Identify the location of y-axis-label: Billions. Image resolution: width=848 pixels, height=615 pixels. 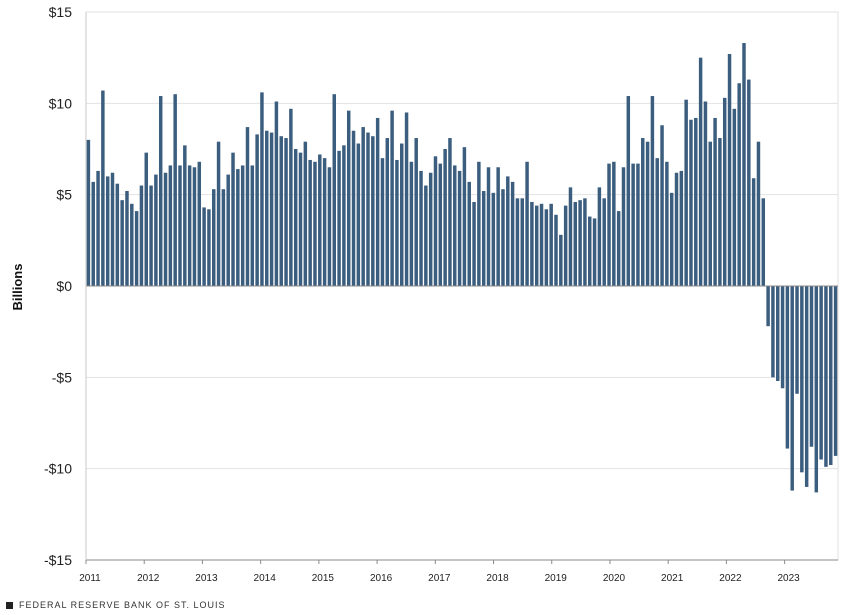
(17, 287).